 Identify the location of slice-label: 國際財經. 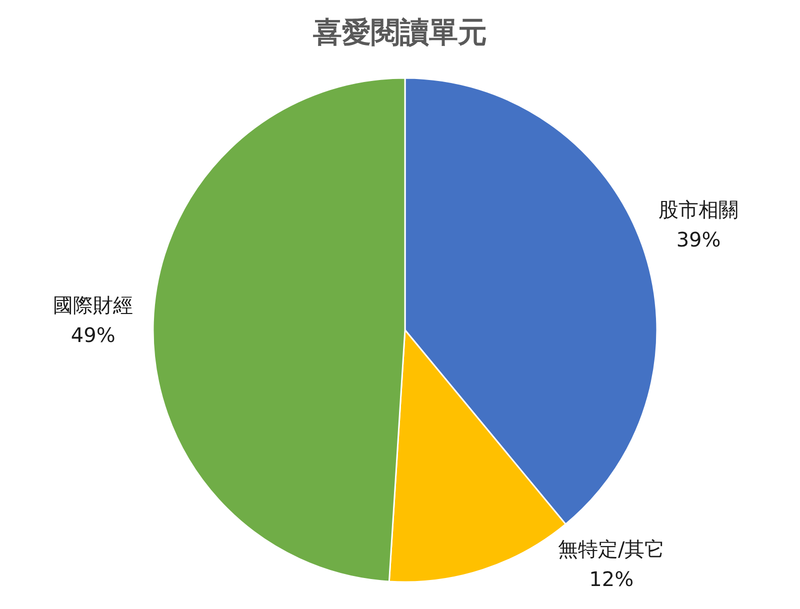
(93, 305).